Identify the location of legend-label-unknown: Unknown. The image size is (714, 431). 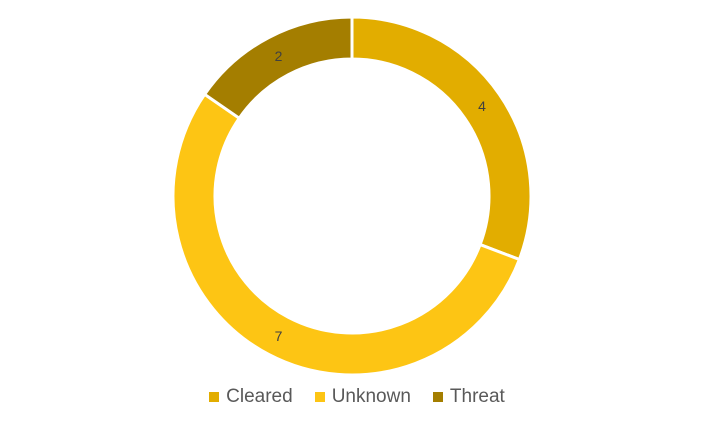
(371, 396).